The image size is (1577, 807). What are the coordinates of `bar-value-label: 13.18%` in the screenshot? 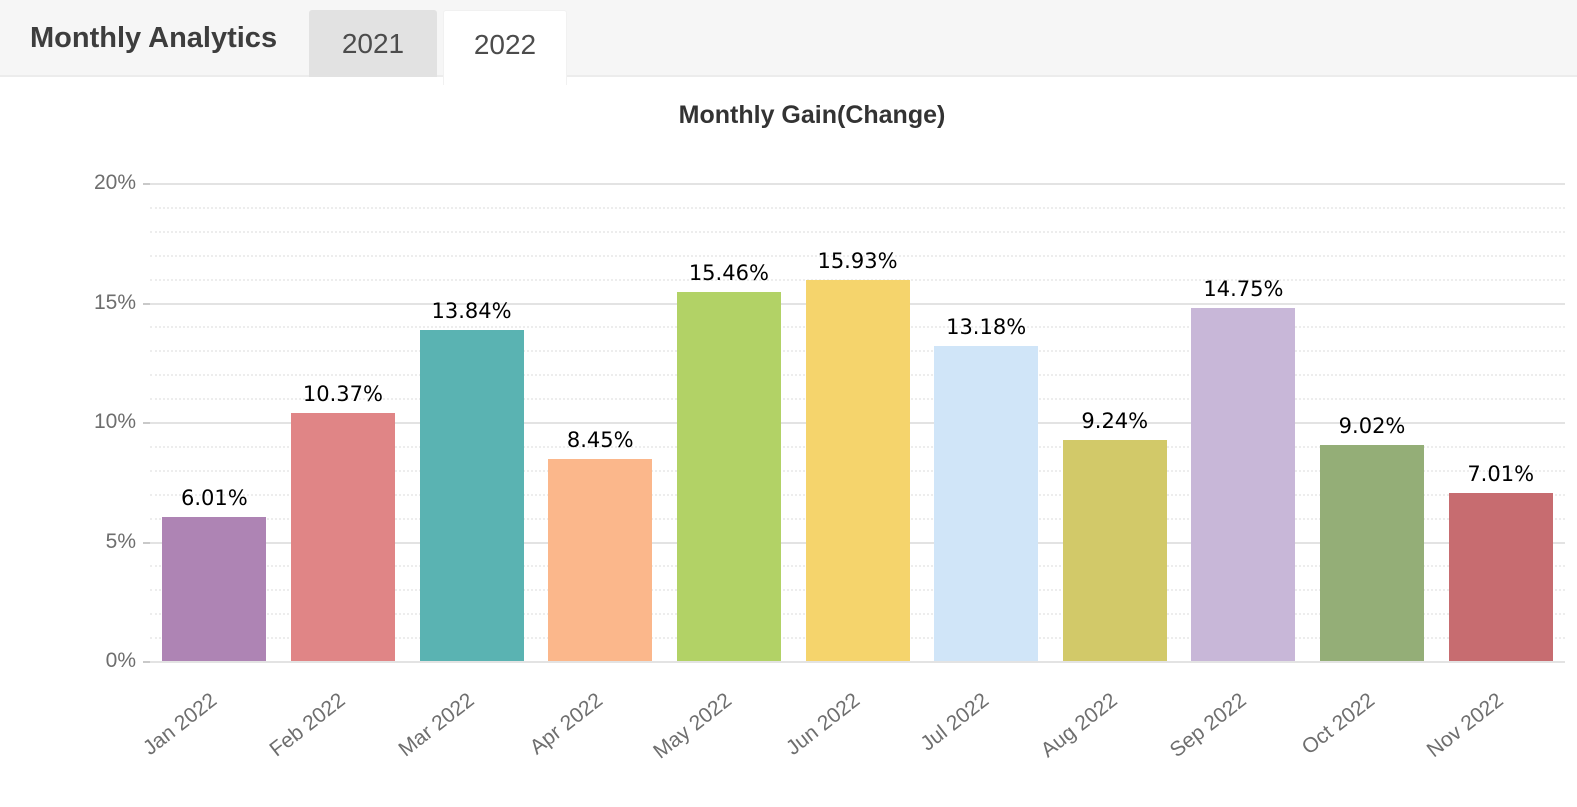 It's located at (986, 327).